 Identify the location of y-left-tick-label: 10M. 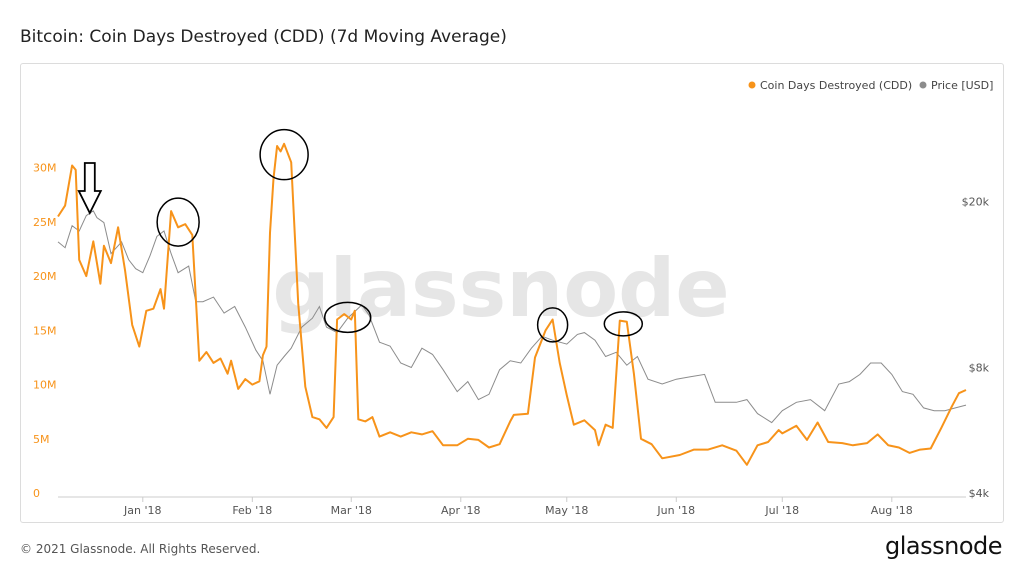
(45, 385).